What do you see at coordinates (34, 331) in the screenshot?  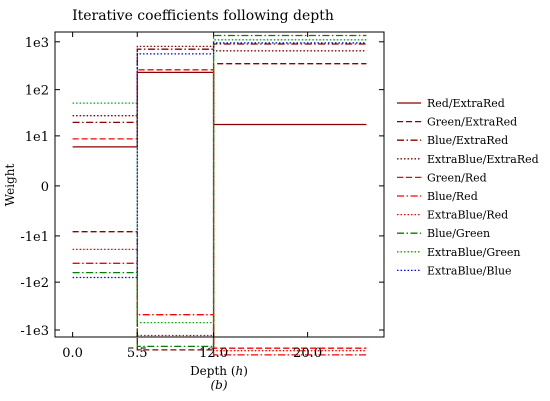 I see `y-tick-label: -1e3` at bounding box center [34, 331].